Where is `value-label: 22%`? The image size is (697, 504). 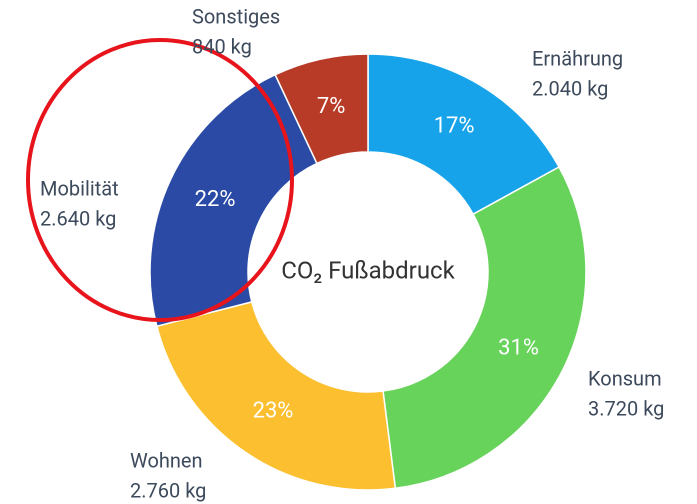
value-label: 22% is located at coordinates (215, 199).